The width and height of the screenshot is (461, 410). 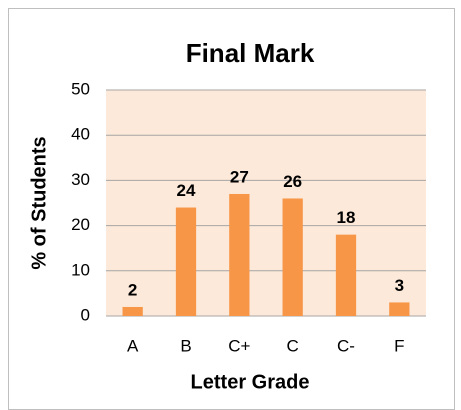 I want to click on x-tick-label: C-, so click(x=346, y=345).